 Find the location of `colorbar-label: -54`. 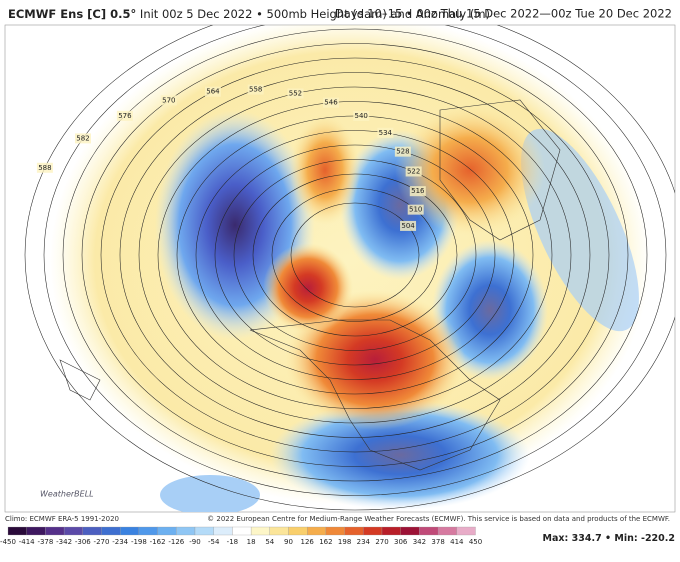

colorbar-label: -54 is located at coordinates (214, 542).